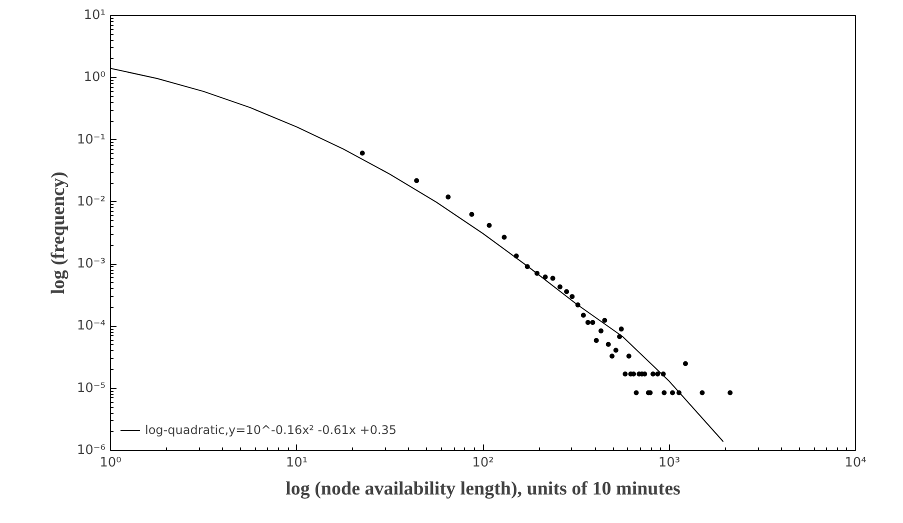 The width and height of the screenshot is (903, 523). What do you see at coordinates (91, 264) in the screenshot?
I see `y-tick-label: 10⁻³` at bounding box center [91, 264].